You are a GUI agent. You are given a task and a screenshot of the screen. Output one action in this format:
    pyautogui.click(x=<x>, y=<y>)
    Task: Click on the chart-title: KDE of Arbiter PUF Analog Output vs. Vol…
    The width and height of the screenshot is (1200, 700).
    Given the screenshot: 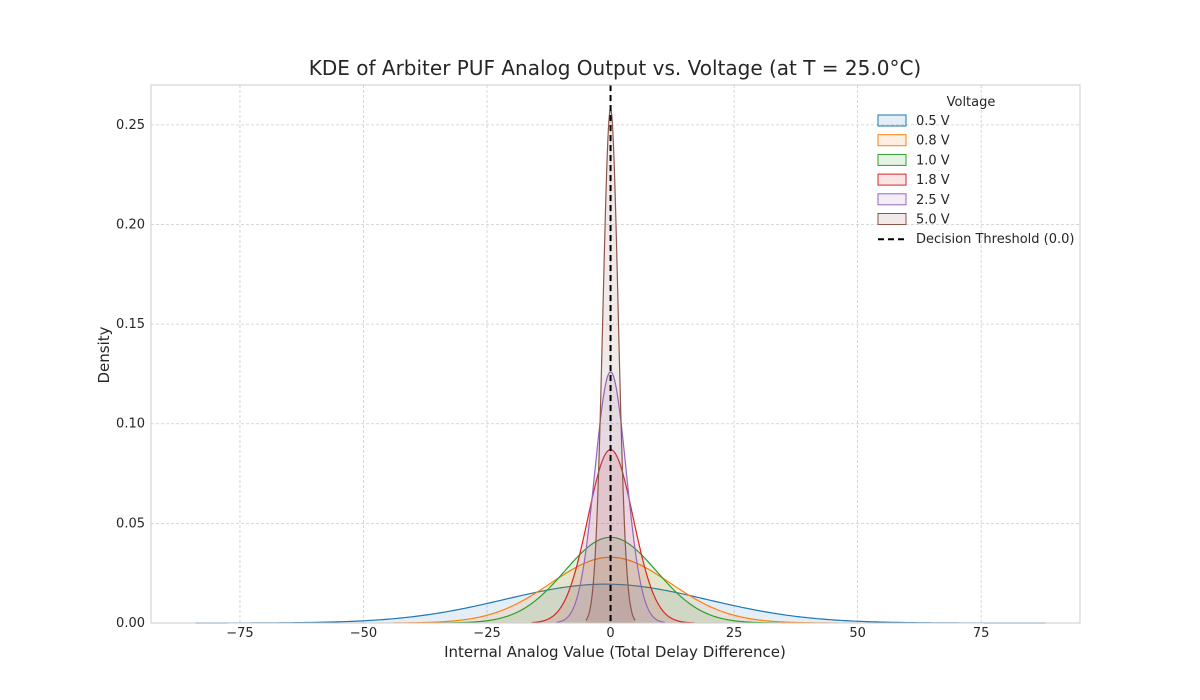 What is the action you would take?
    pyautogui.click(x=615, y=68)
    